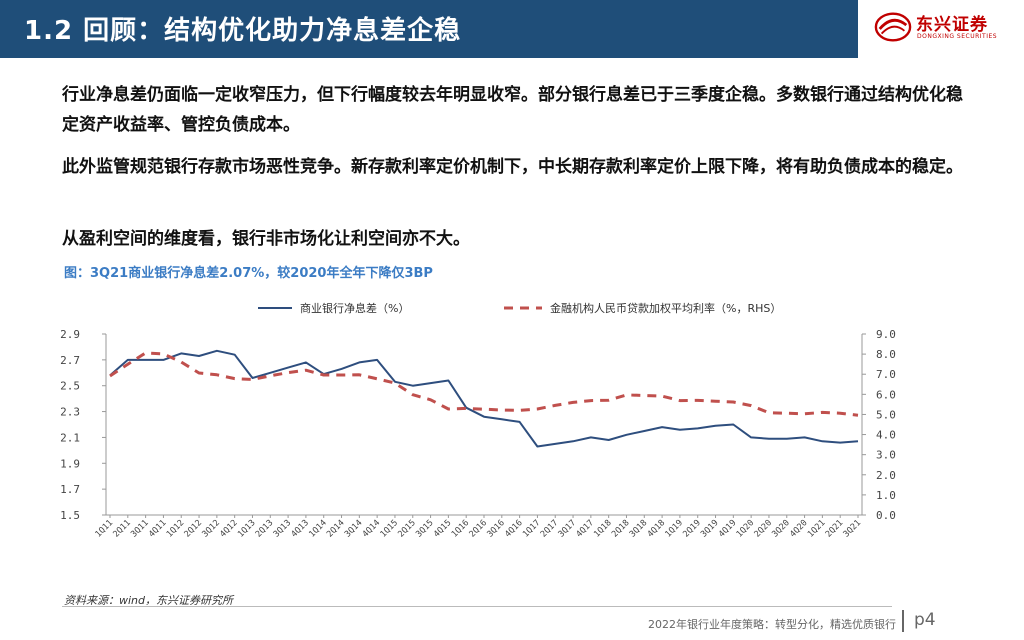 Image resolution: width=1024 pixels, height=640 pixels. What do you see at coordinates (657, 529) in the screenshot?
I see `x-tick-label: 4Q18` at bounding box center [657, 529].